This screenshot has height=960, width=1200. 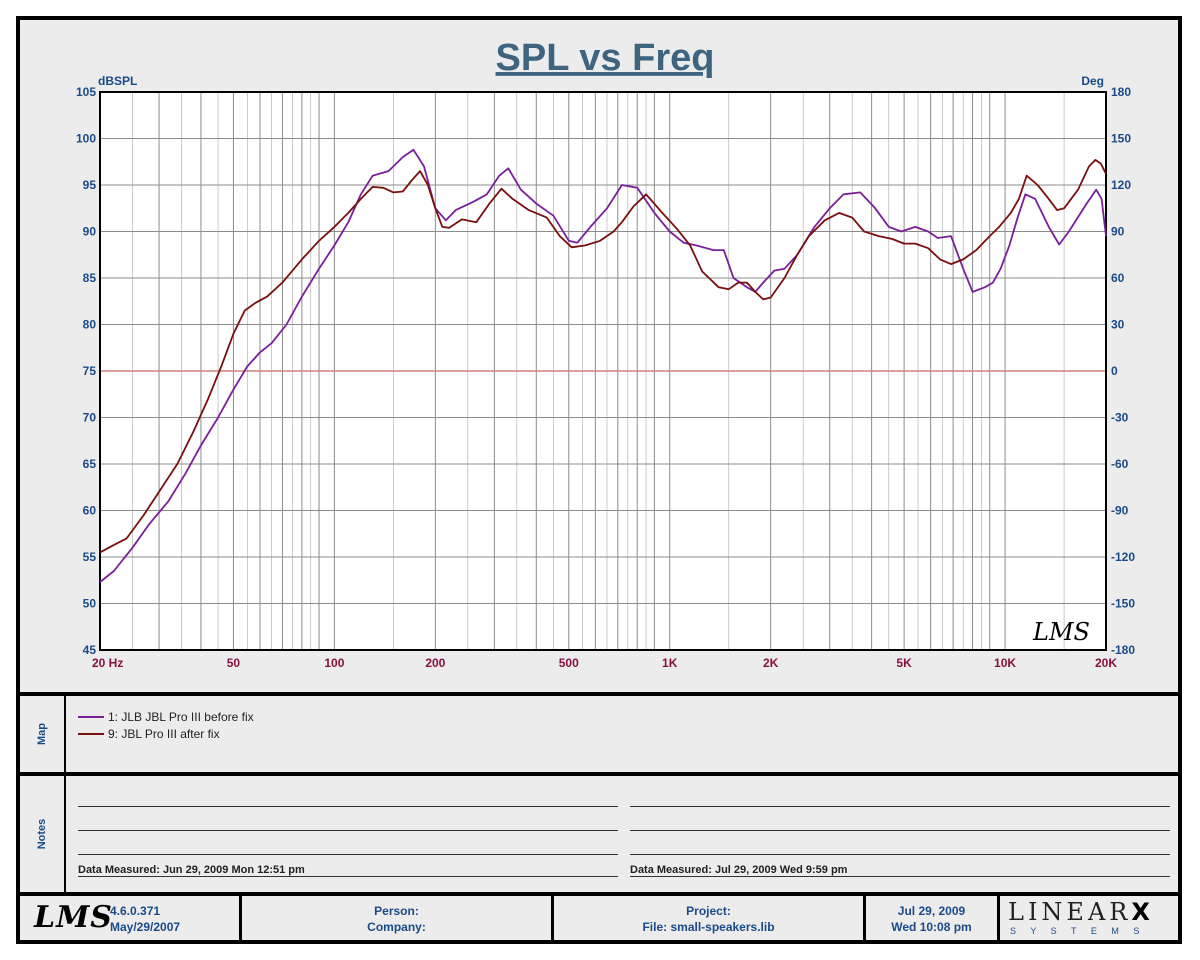 What do you see at coordinates (164, 734) in the screenshot?
I see `legend-label-after: 9: JBL Pro III after fix` at bounding box center [164, 734].